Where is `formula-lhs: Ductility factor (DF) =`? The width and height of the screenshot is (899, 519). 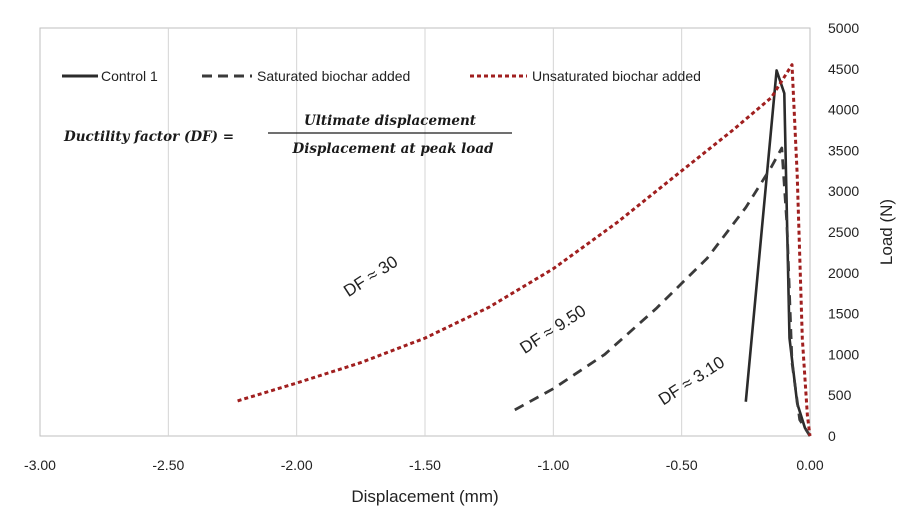
formula-lhs: Ductility factor (DF) = is located at coordinates (148, 137).